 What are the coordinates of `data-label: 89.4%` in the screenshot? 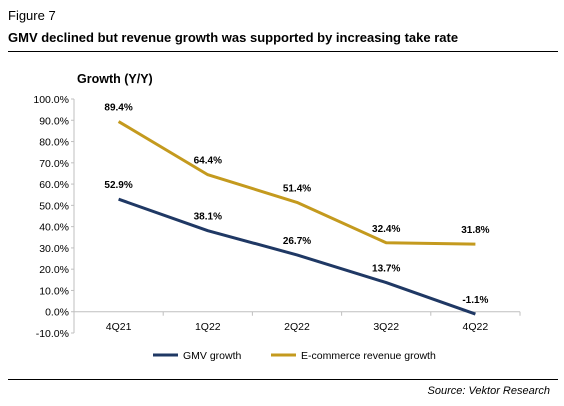 It's located at (118, 108).